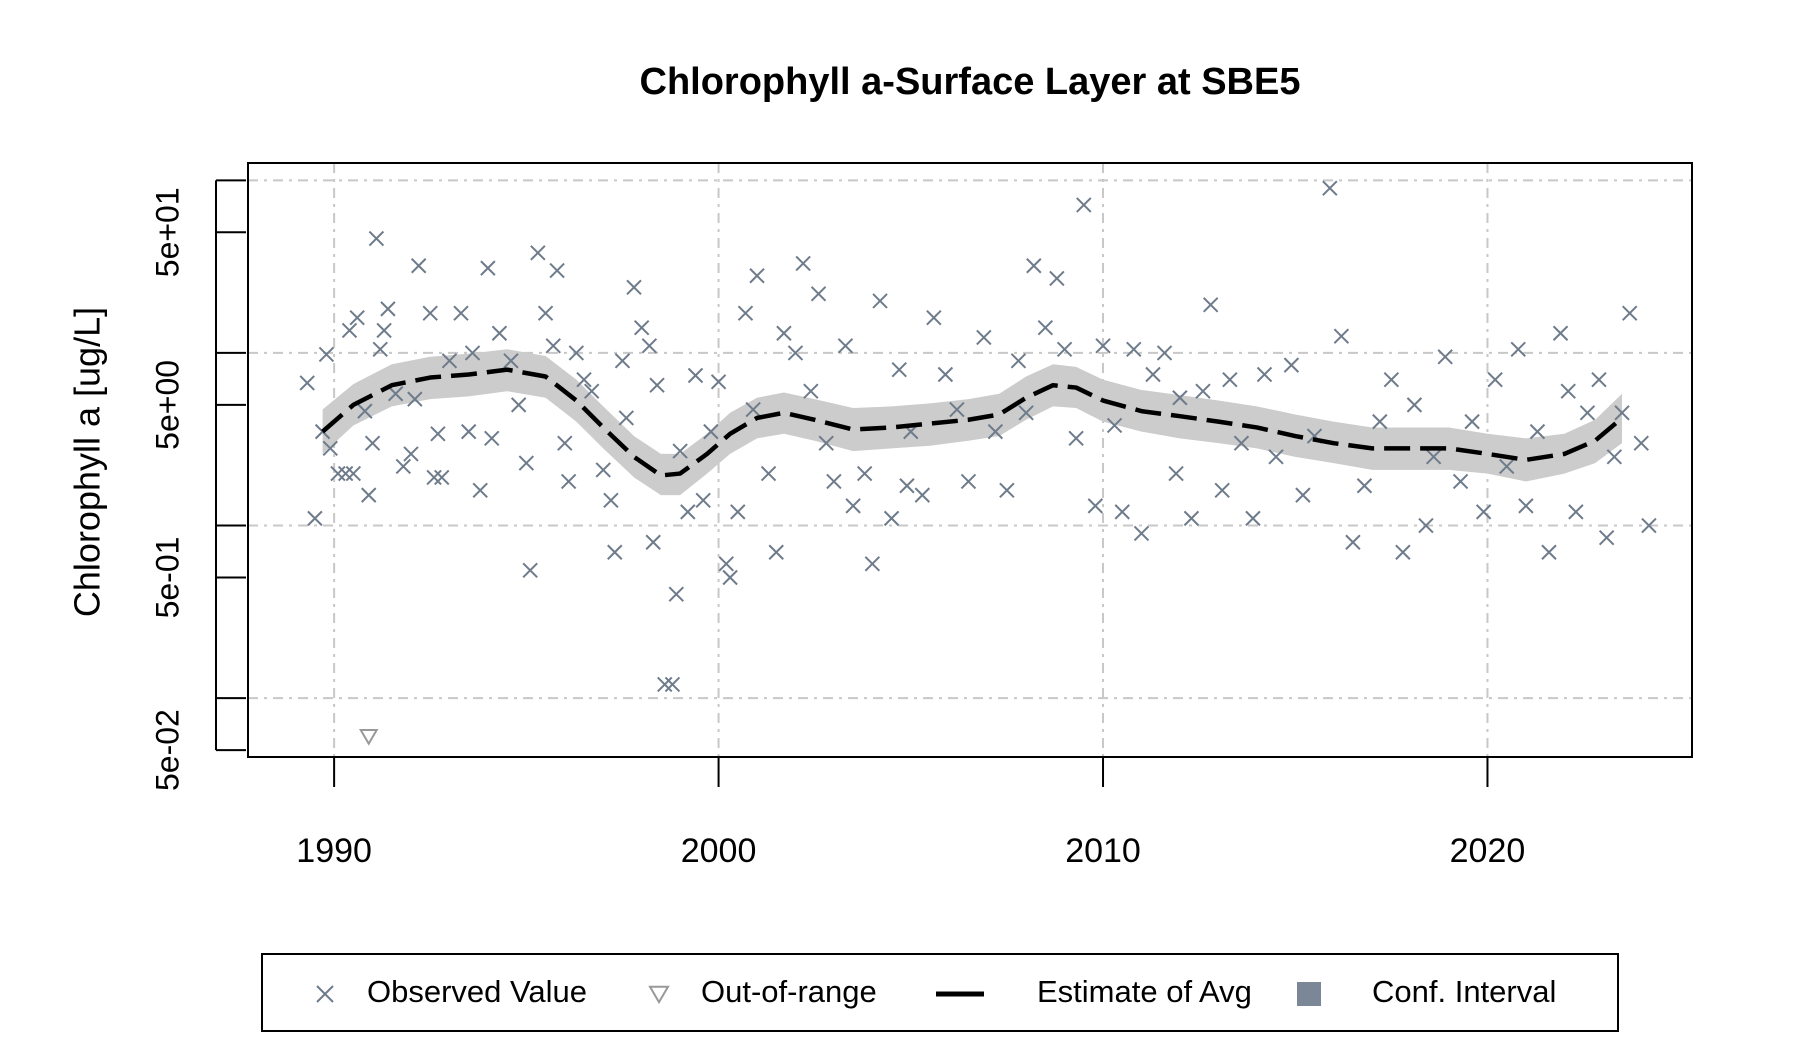 This screenshot has width=1800, height=1055. What do you see at coordinates (167, 232) in the screenshot?
I see `y-tick-label: 5e+01` at bounding box center [167, 232].